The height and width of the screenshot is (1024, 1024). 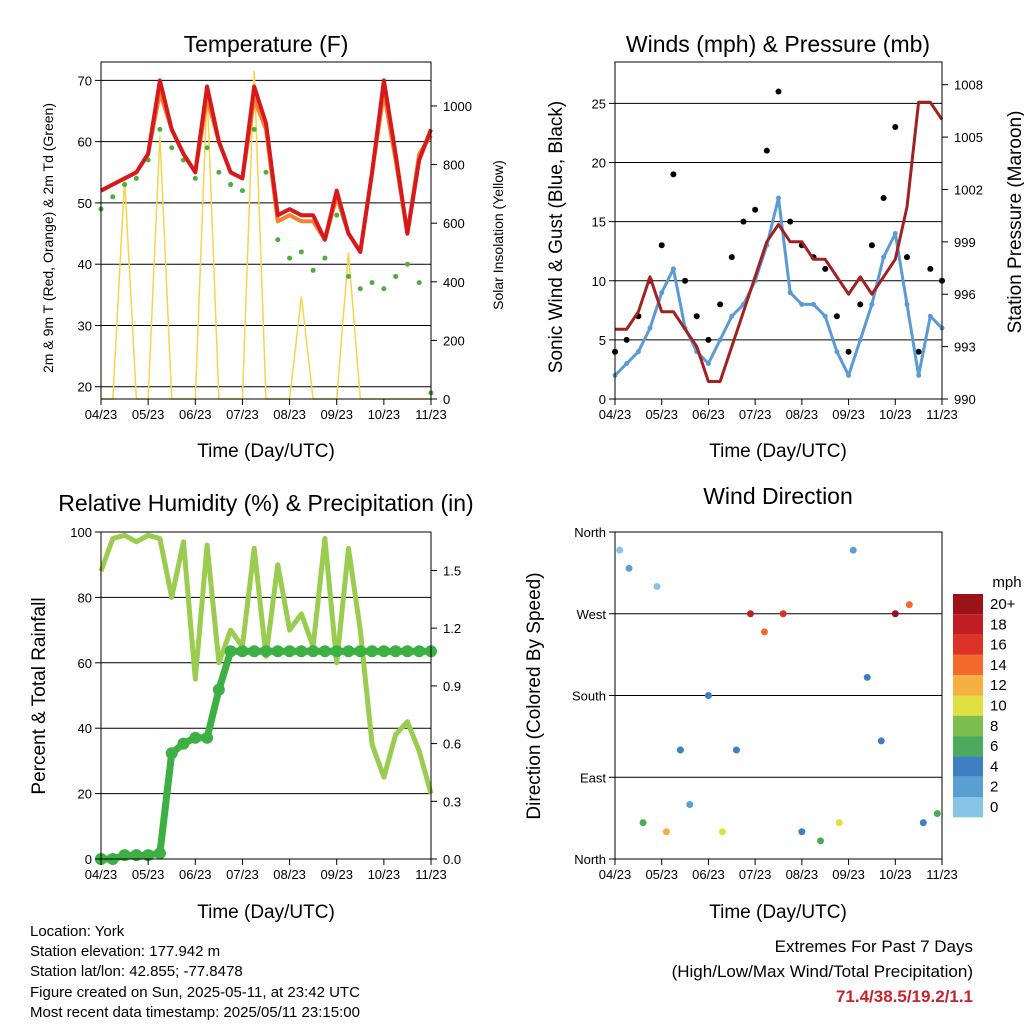 What do you see at coordinates (266, 912) in the screenshot?
I see `humidity-x-label: Time (Day/UTC)` at bounding box center [266, 912].